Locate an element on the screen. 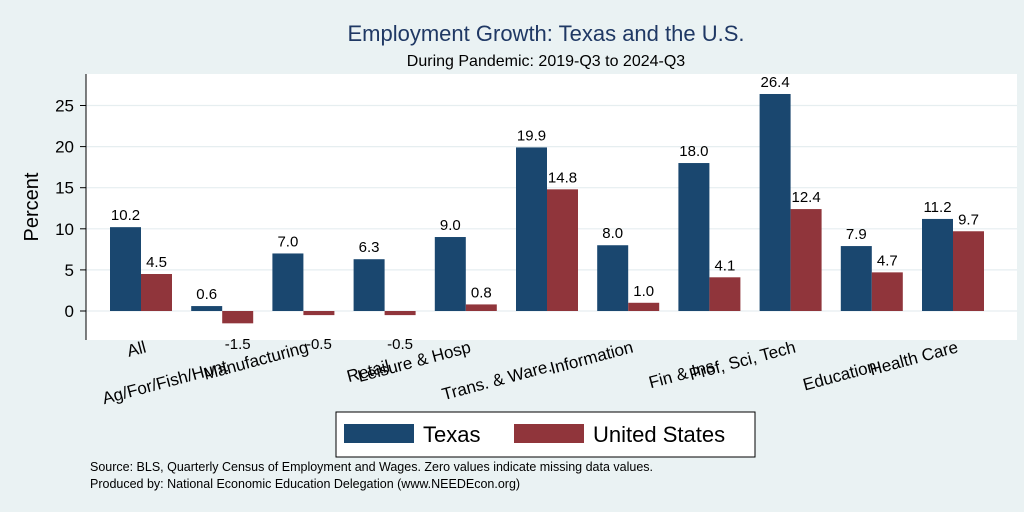  data-label-texas: 0.6 is located at coordinates (206, 294).